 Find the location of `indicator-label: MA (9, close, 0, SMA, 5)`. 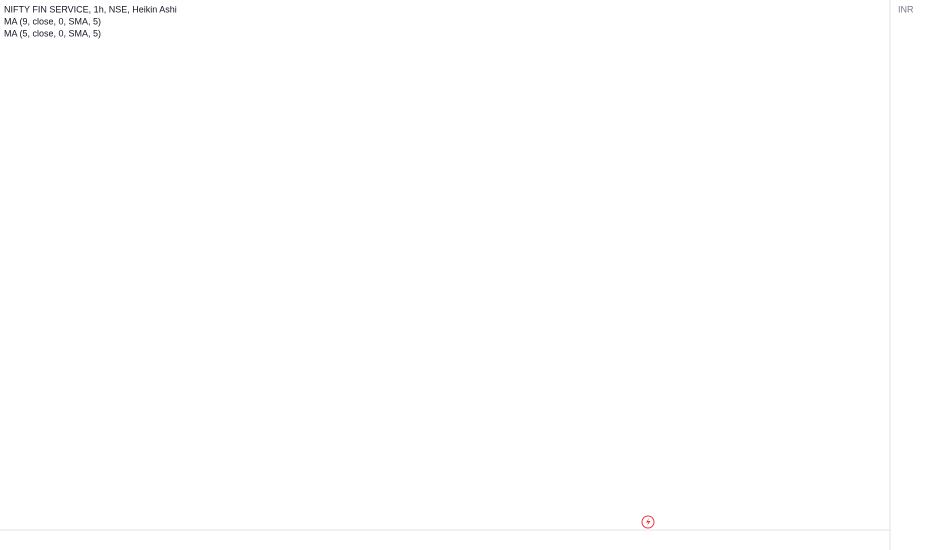

indicator-label: MA (9, close, 0, SMA, 5) is located at coordinates (52, 21).